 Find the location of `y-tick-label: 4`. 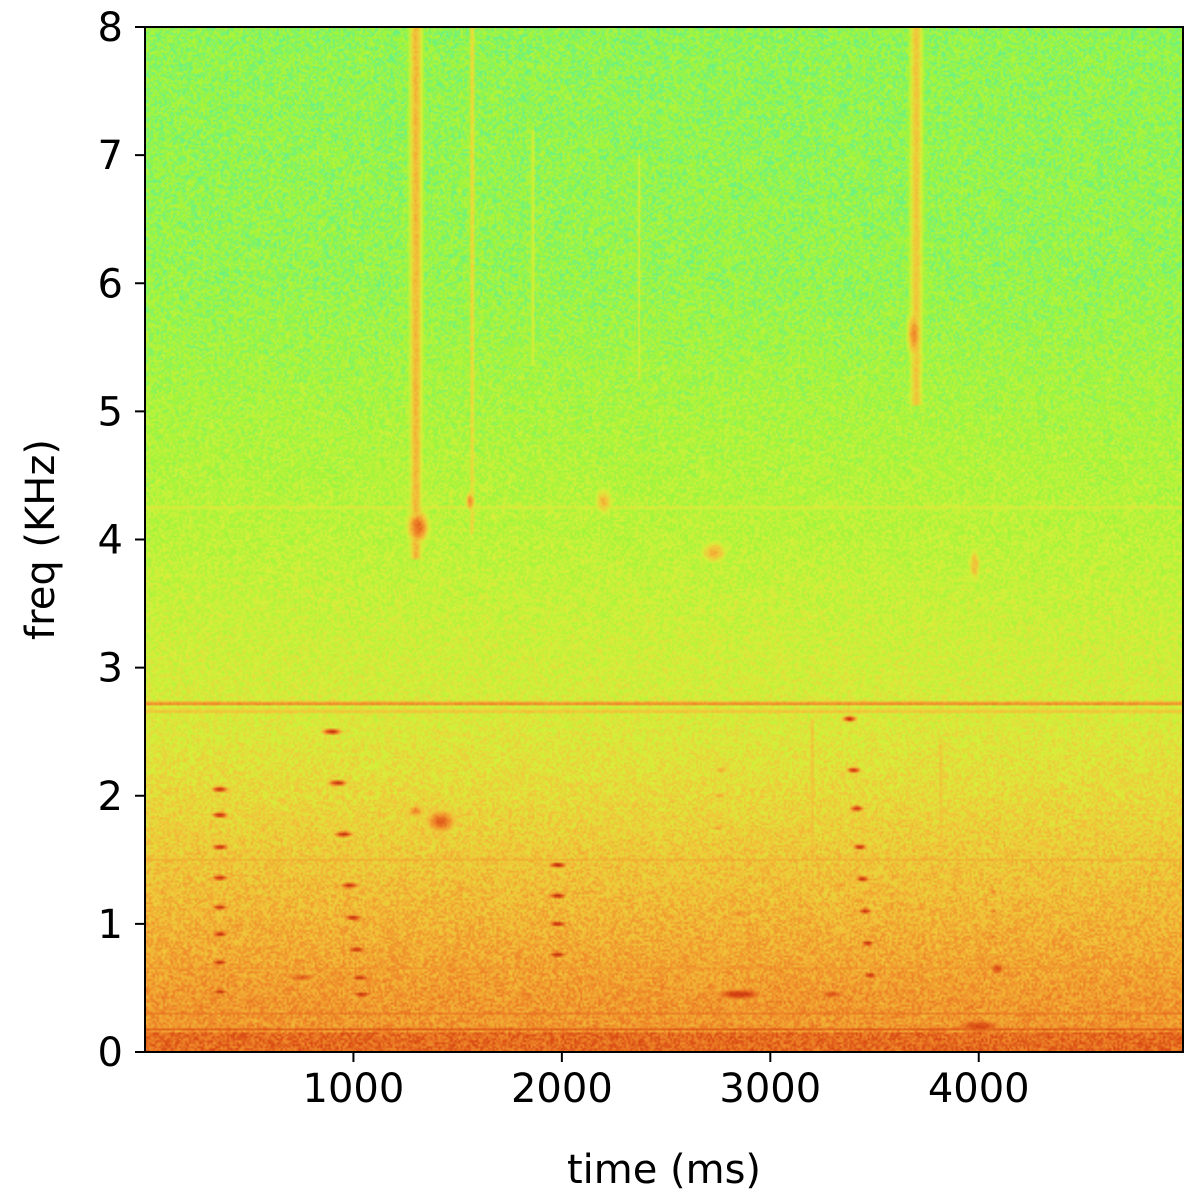

y-tick-label: 4 is located at coordinates (110, 541).